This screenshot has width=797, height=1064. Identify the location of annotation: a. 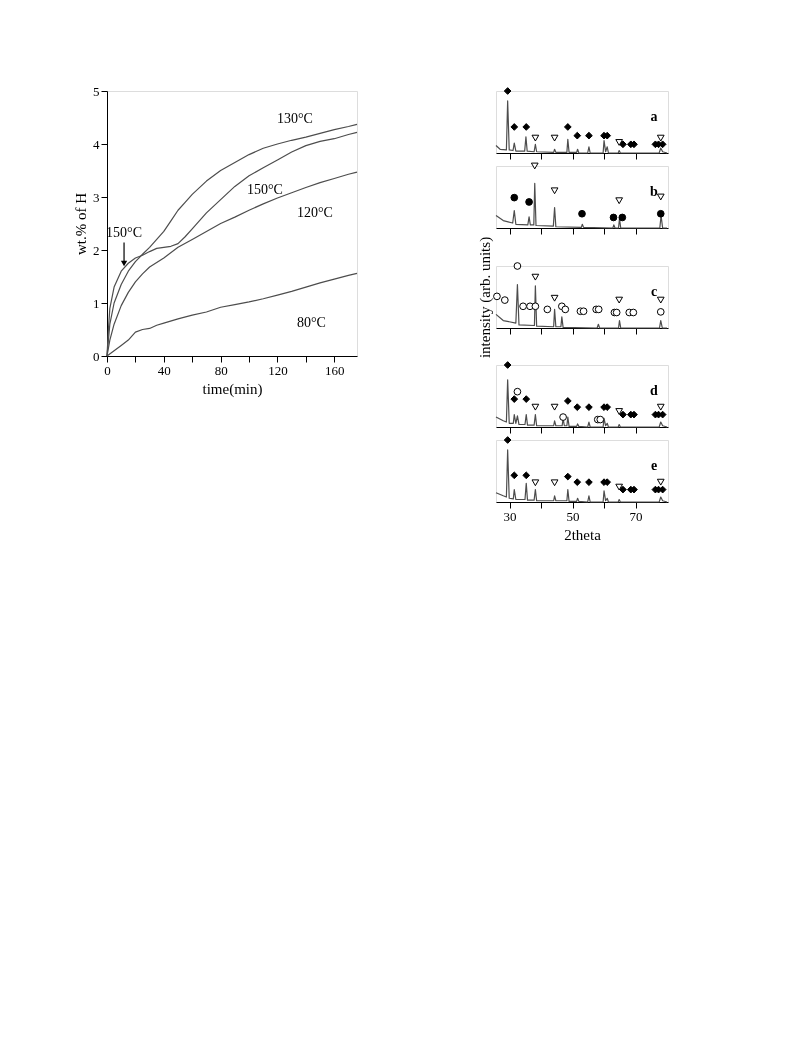
(654, 117).